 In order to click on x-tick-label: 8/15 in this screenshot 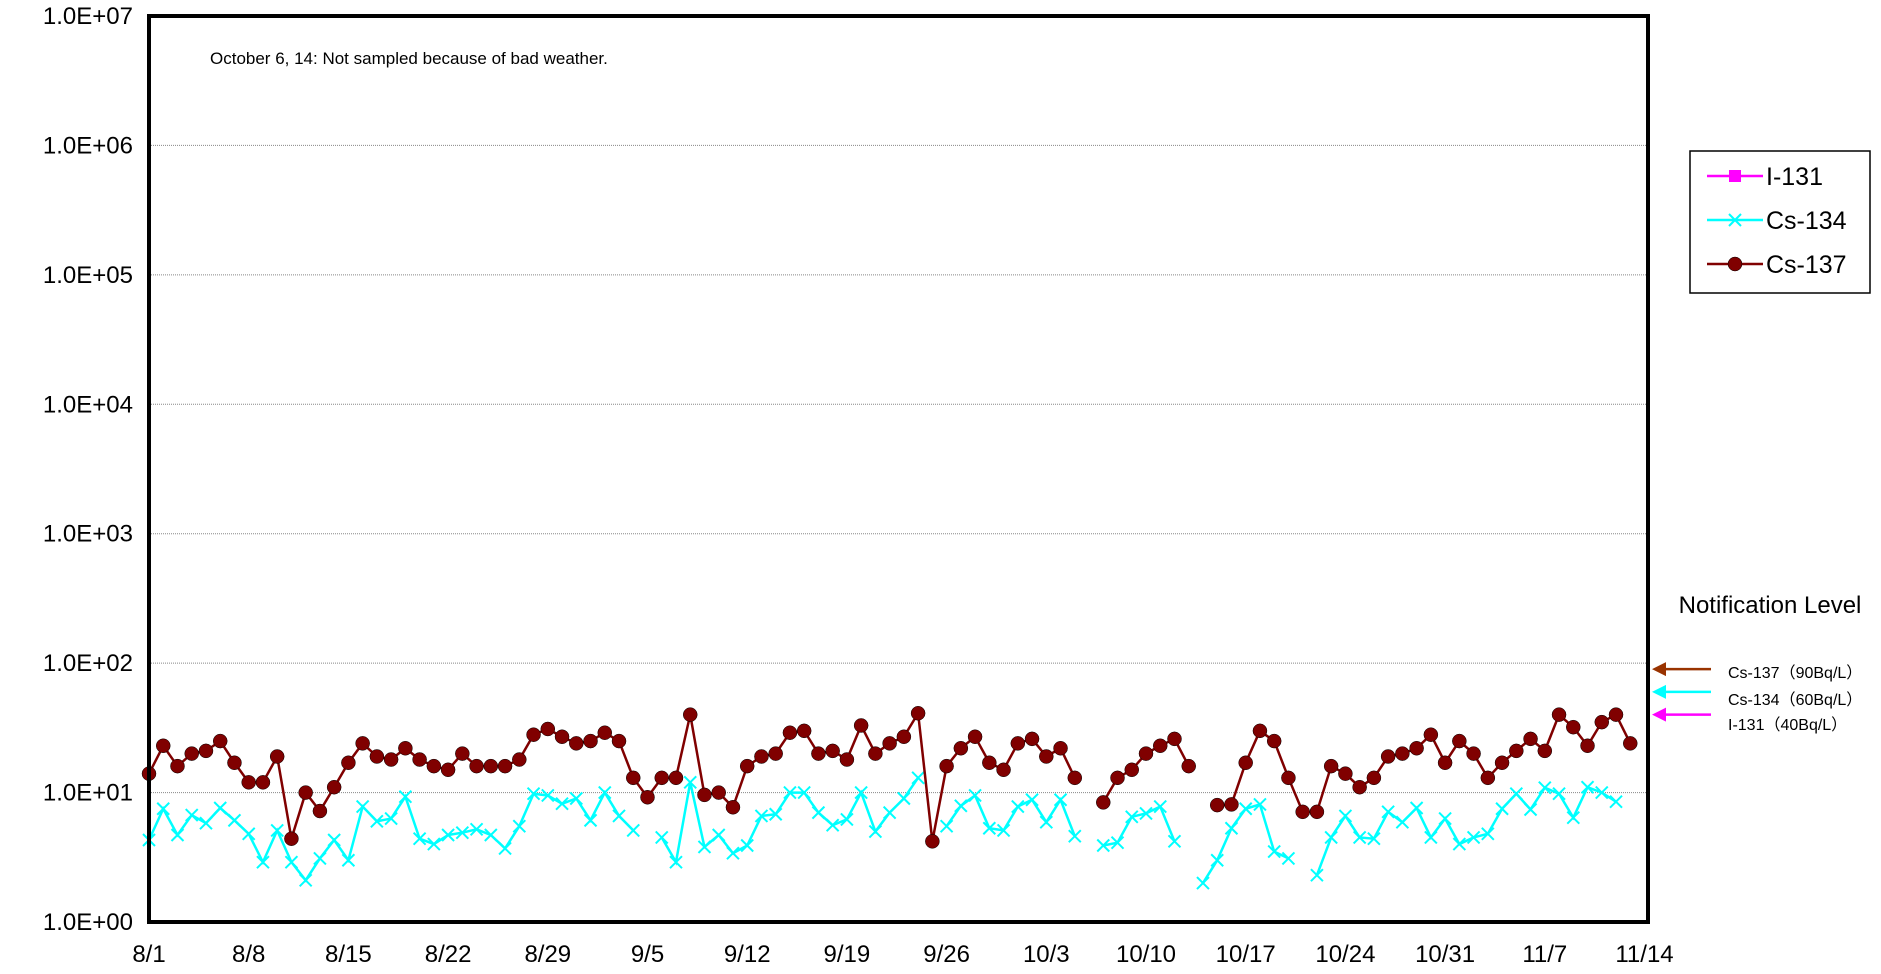, I will do `click(348, 954)`.